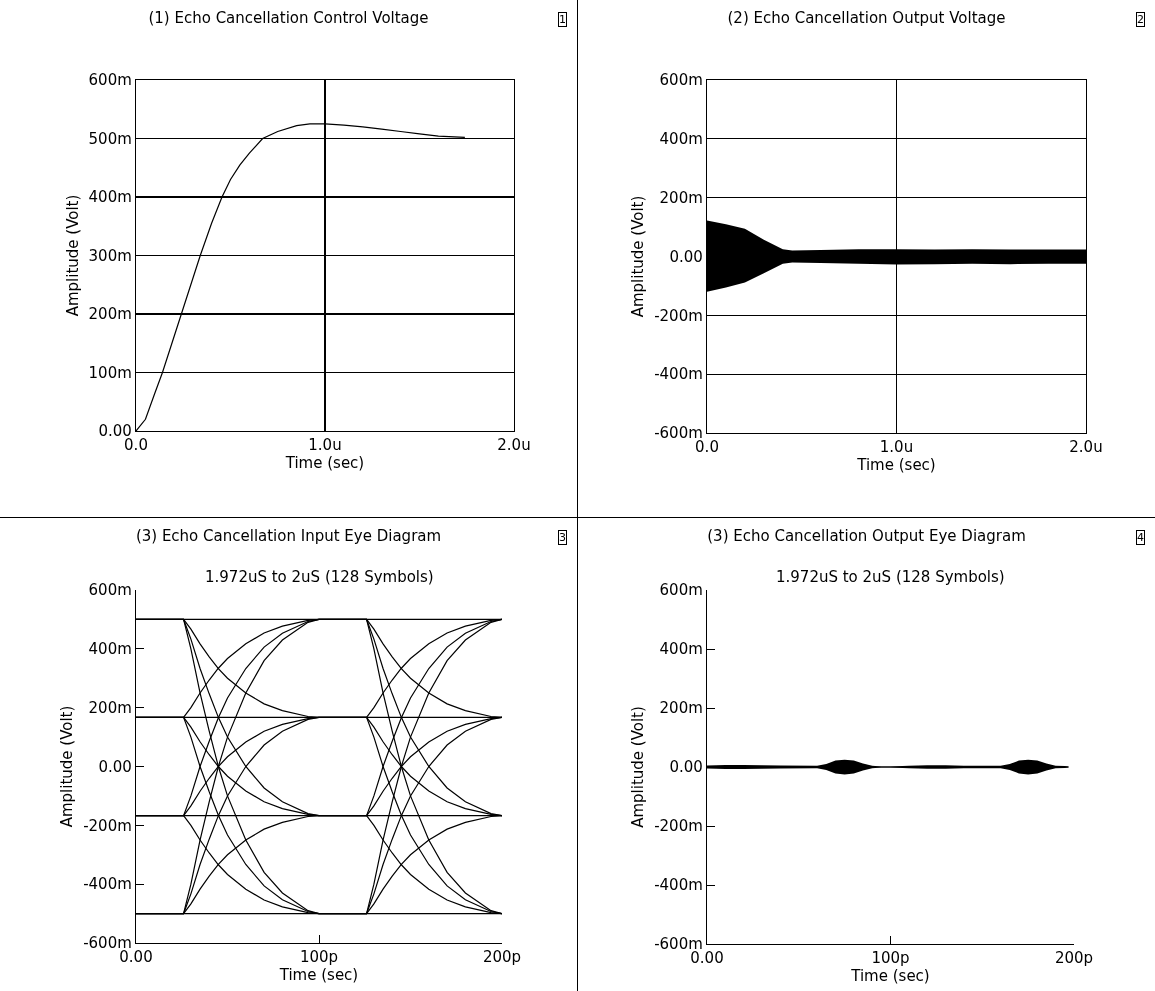 The height and width of the screenshot is (991, 1155). What do you see at coordinates (1140, 19) in the screenshot?
I see `text: 2` at bounding box center [1140, 19].